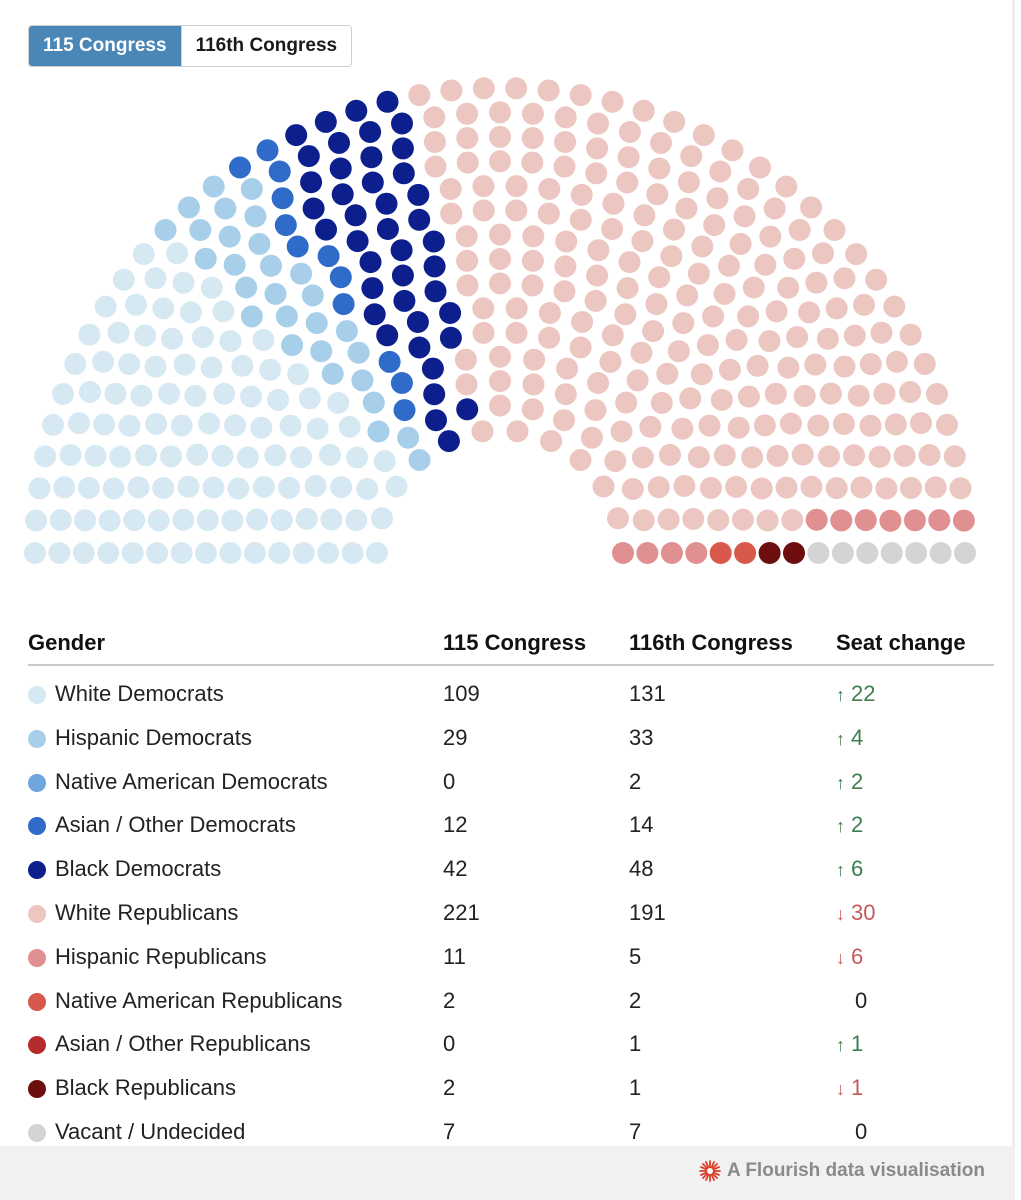 The height and width of the screenshot is (1200, 1021). Describe the element at coordinates (105, 46) in the screenshot. I see `tab-115-congress: 115 Congress` at that location.